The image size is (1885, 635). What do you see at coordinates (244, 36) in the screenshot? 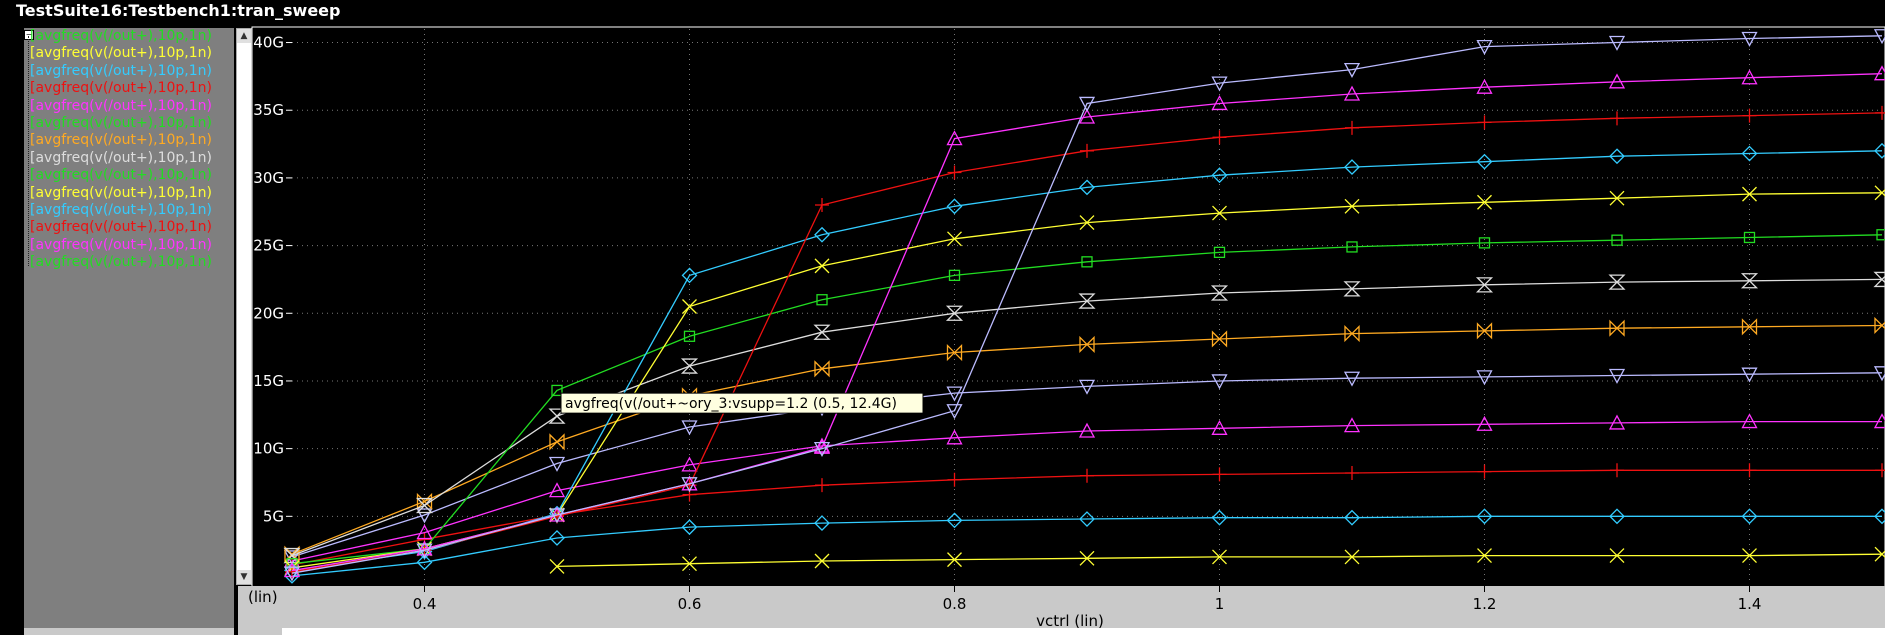
I see `scroll-up-icon: ▲` at bounding box center [244, 36].